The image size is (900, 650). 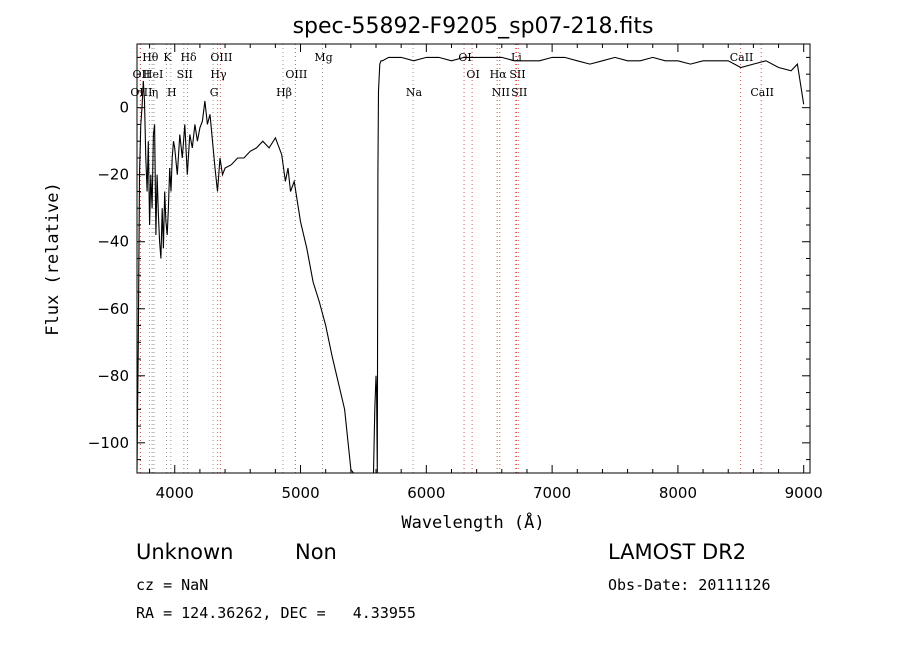 I want to click on survey-label: LAMOST DR2, so click(x=677, y=552).